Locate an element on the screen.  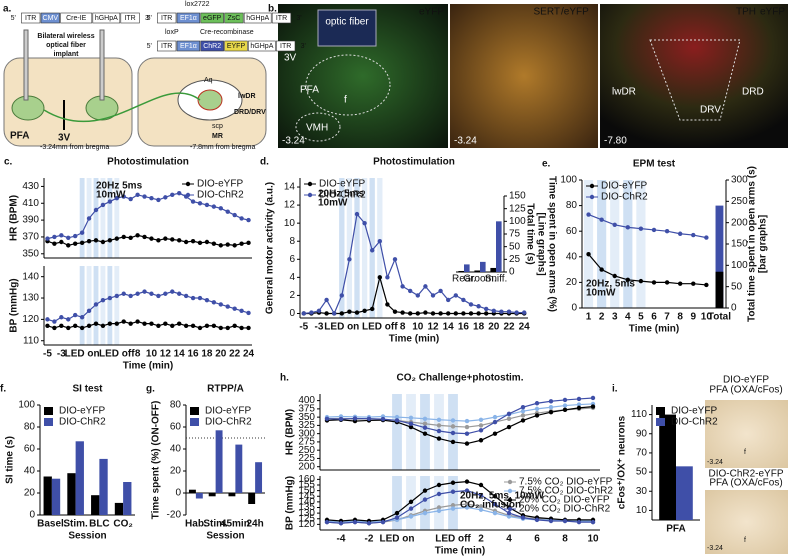
image-caption: PFA (OXA/cFos) is located at coordinates (745, 483).